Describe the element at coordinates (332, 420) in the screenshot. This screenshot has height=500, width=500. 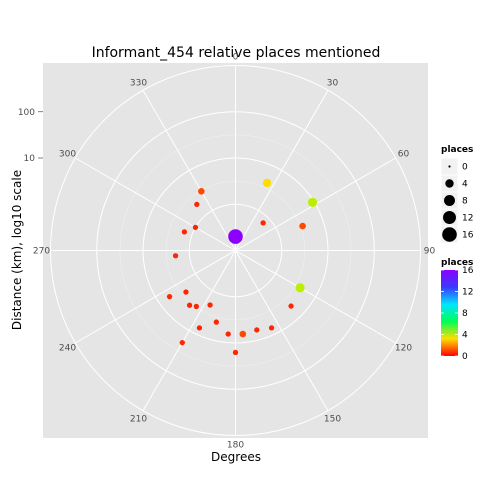
I see `angle-tick-label: 150` at that location.